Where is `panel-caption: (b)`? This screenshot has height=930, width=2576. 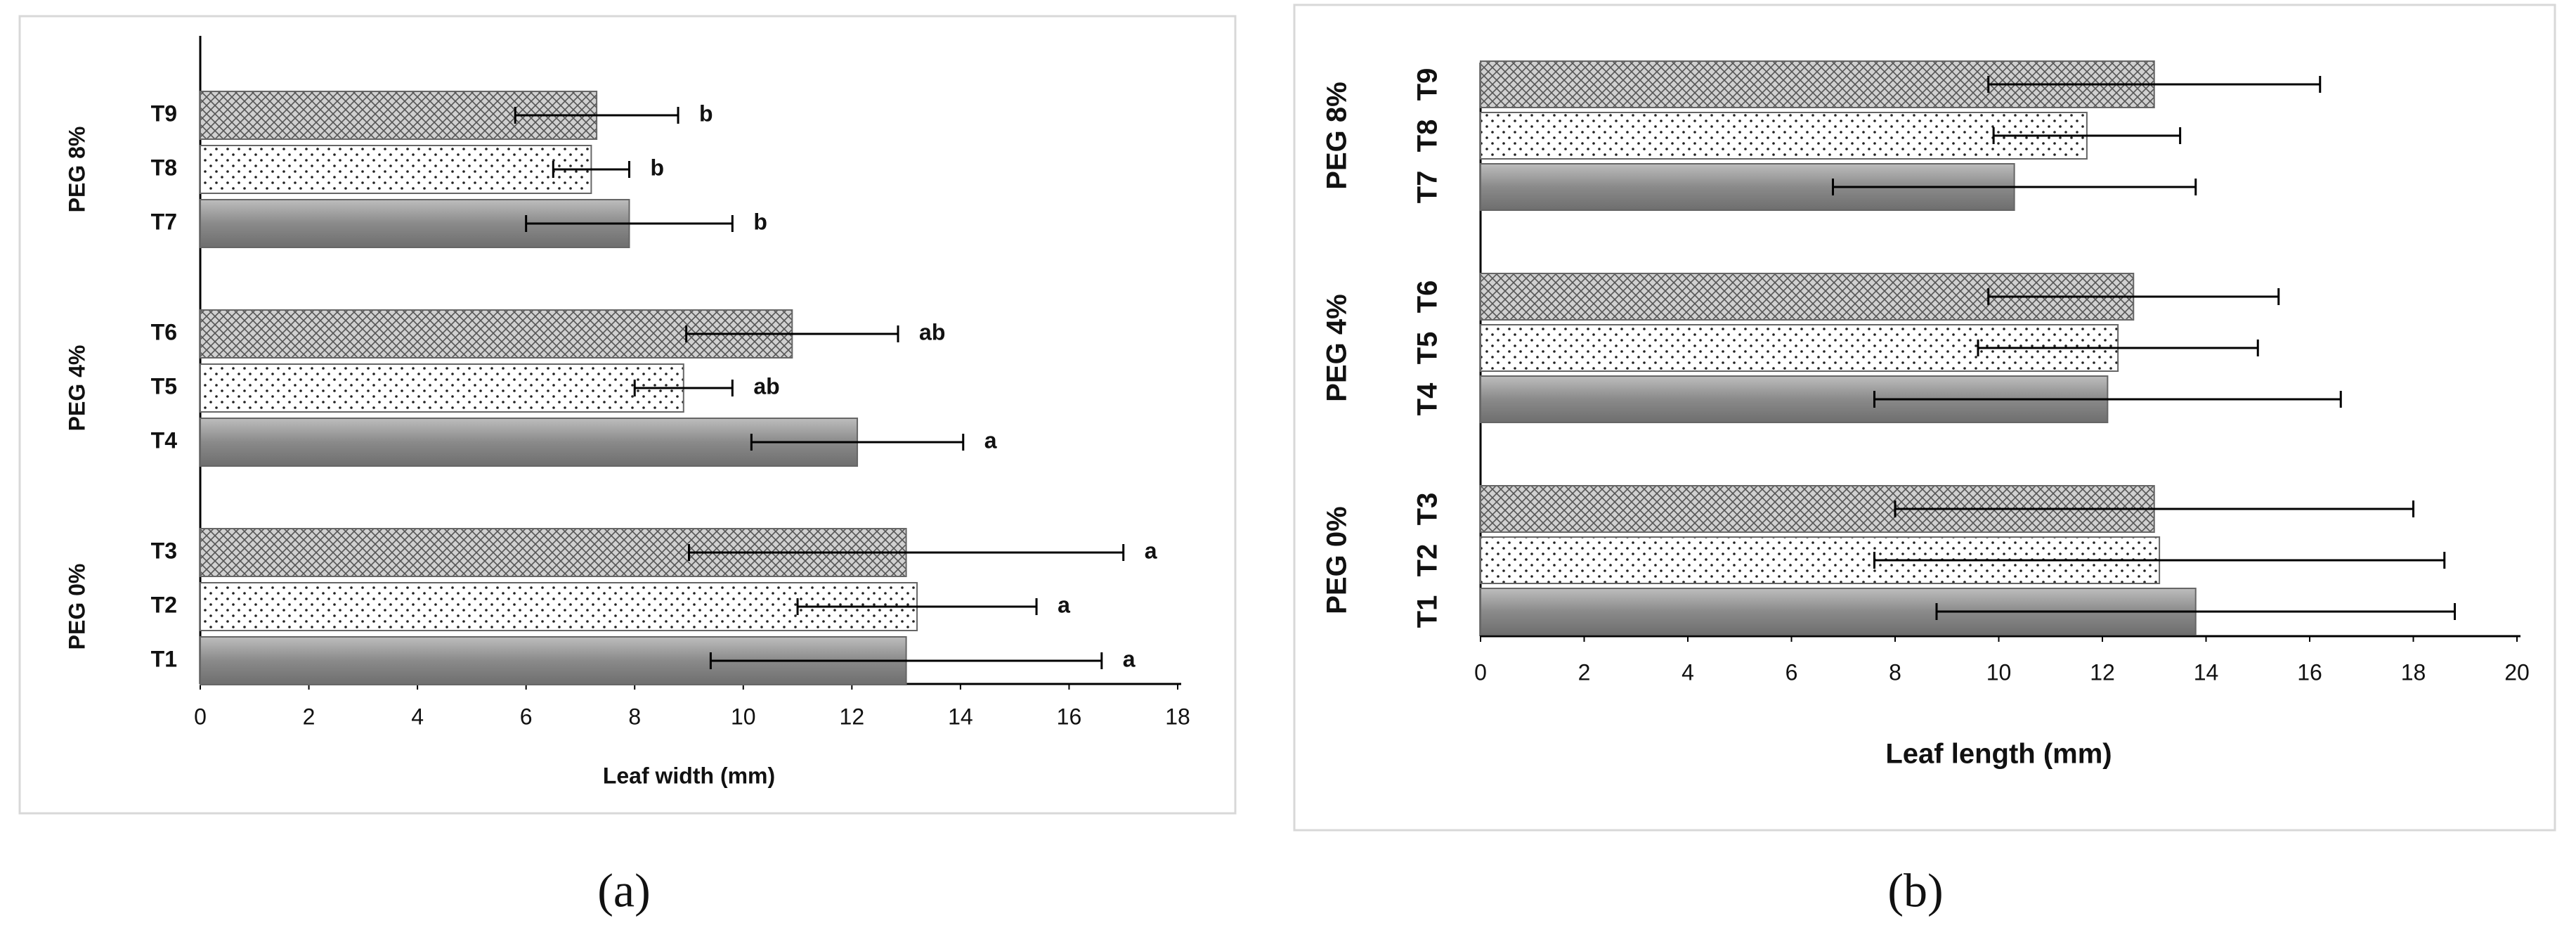
panel-caption: (b) is located at coordinates (1915, 890).